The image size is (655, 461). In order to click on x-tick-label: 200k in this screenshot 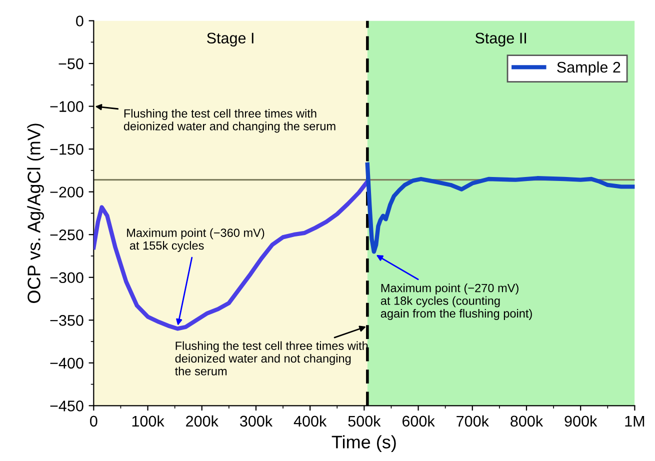, I will do `click(202, 421)`.